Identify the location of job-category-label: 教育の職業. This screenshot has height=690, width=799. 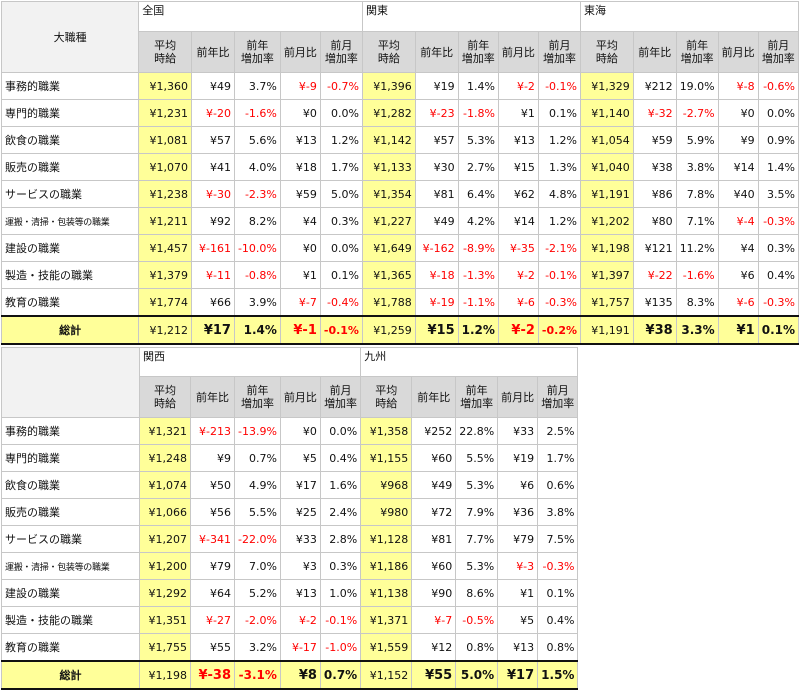
(70, 302).